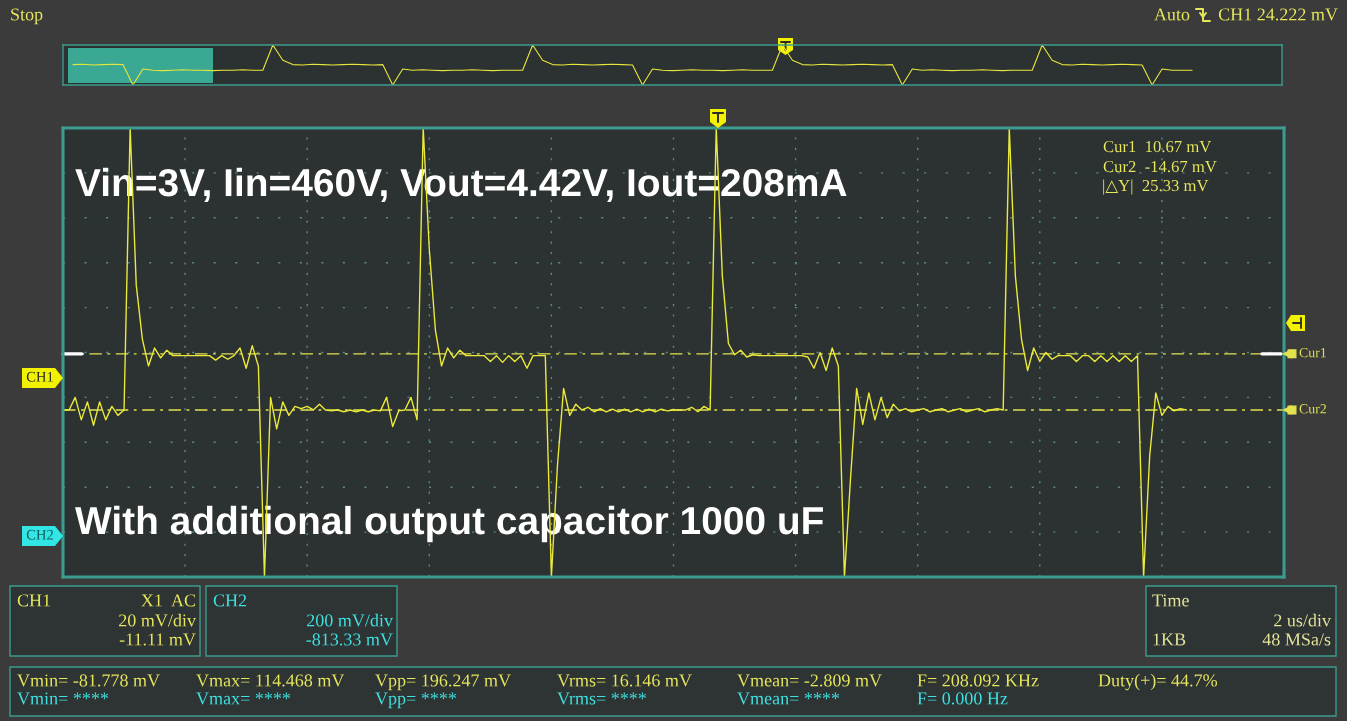 Image resolution: width=1347 pixels, height=721 pixels. I want to click on annotation: |△Y| 25.33 mV, so click(1156, 187).